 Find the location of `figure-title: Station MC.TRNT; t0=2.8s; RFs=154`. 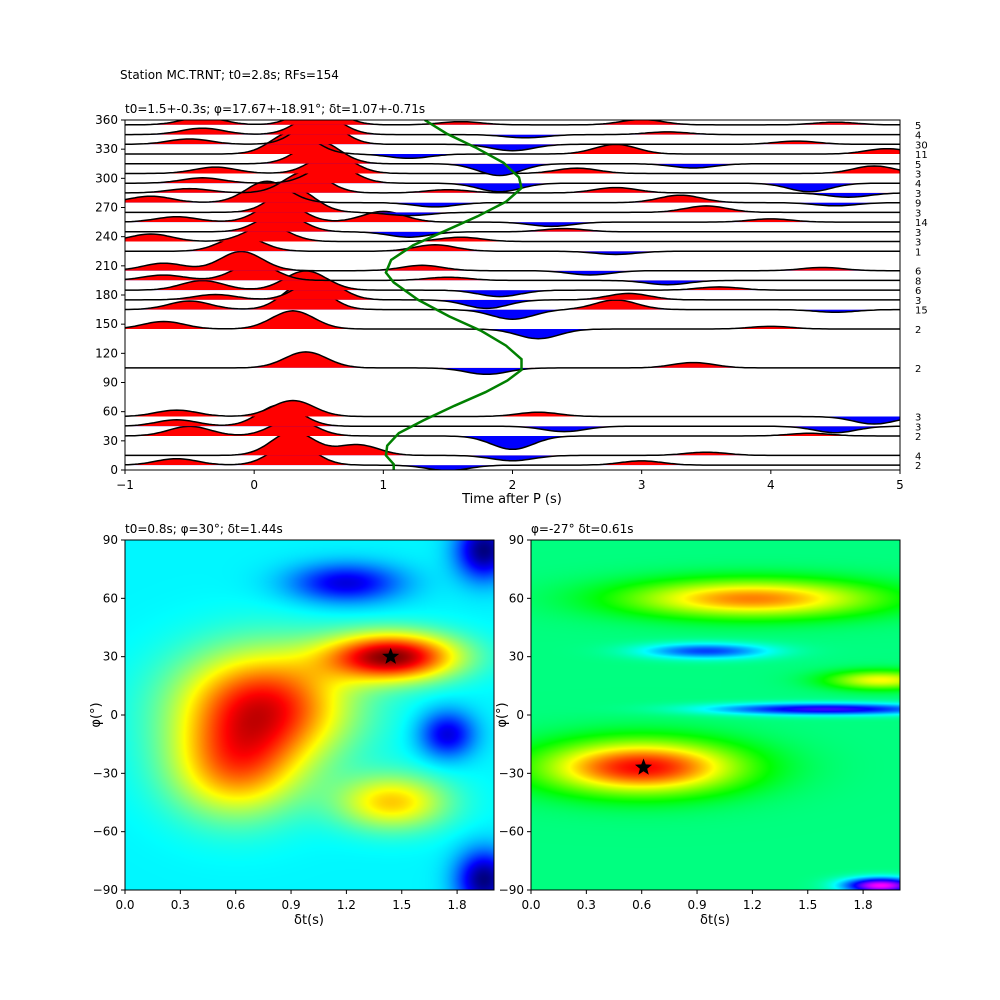

figure-title: Station MC.TRNT; t0=2.8s; RFs=154 is located at coordinates (229, 75).